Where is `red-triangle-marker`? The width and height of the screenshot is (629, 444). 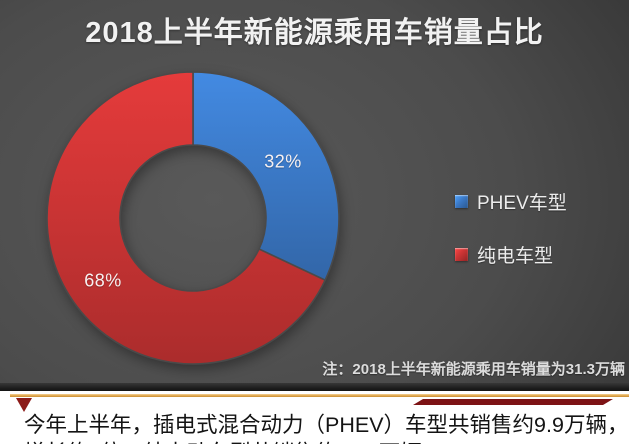 red-triangle-marker is located at coordinates (24, 405).